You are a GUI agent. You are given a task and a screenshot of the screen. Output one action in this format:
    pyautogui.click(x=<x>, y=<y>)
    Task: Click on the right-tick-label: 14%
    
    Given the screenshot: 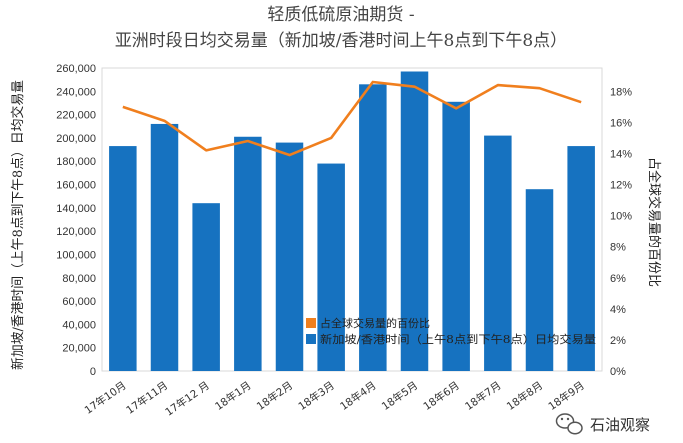 What is the action you would take?
    pyautogui.click(x=621, y=154)
    